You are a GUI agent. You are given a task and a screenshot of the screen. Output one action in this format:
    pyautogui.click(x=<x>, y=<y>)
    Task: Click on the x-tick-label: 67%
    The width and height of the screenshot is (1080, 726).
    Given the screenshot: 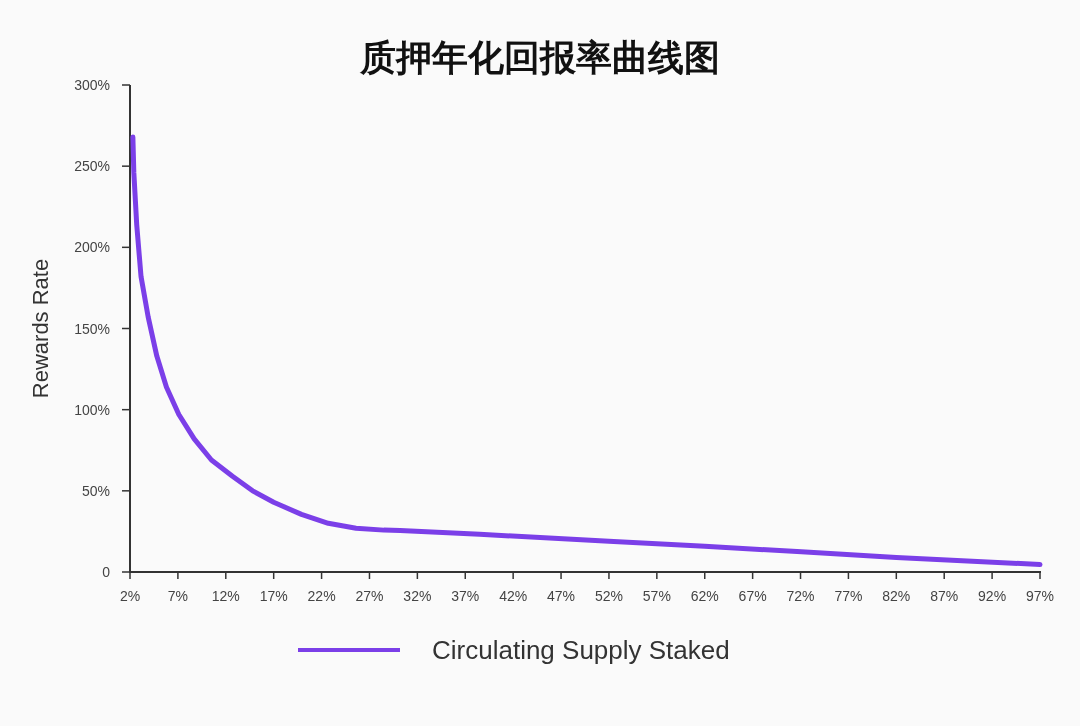 What is the action you would take?
    pyautogui.click(x=752, y=596)
    